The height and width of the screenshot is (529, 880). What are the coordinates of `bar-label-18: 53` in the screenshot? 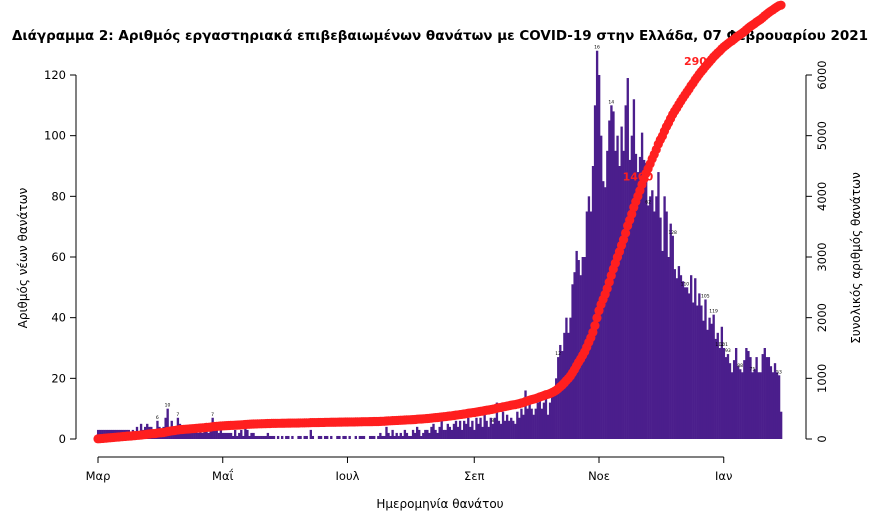 It's located at (779, 372).